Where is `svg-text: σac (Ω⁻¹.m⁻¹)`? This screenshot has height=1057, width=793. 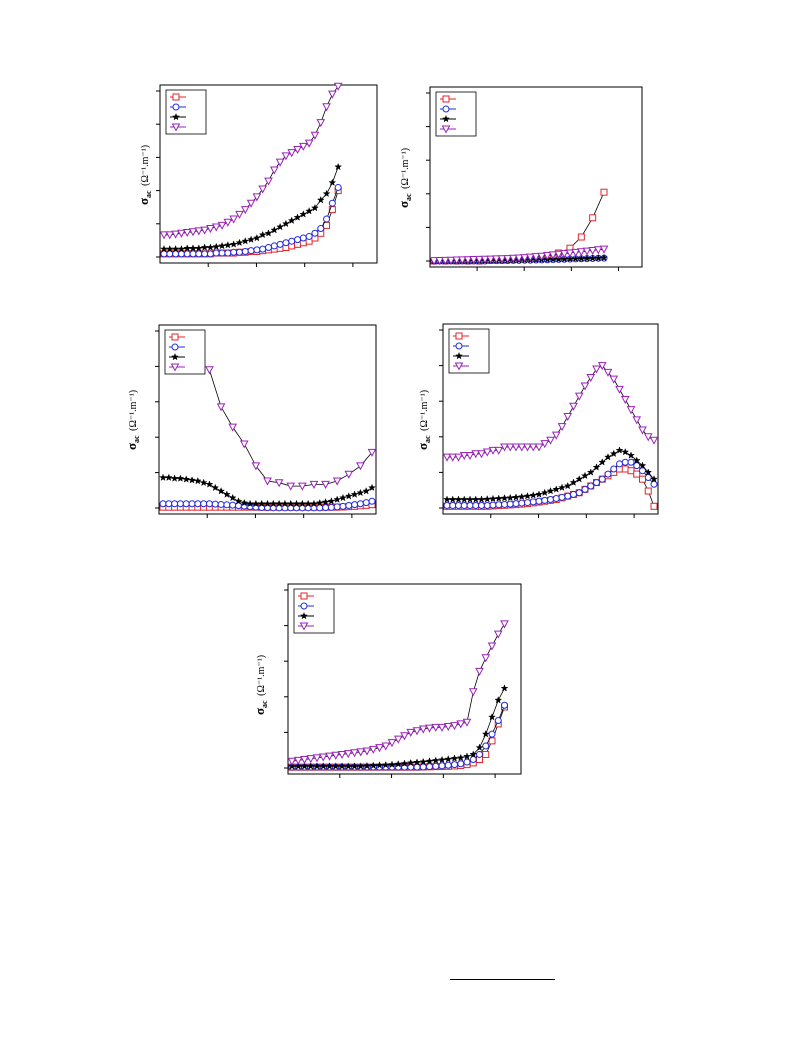
svg-text: σac (Ω⁻¹.m⁻¹) is located at coordinates (423, 420).